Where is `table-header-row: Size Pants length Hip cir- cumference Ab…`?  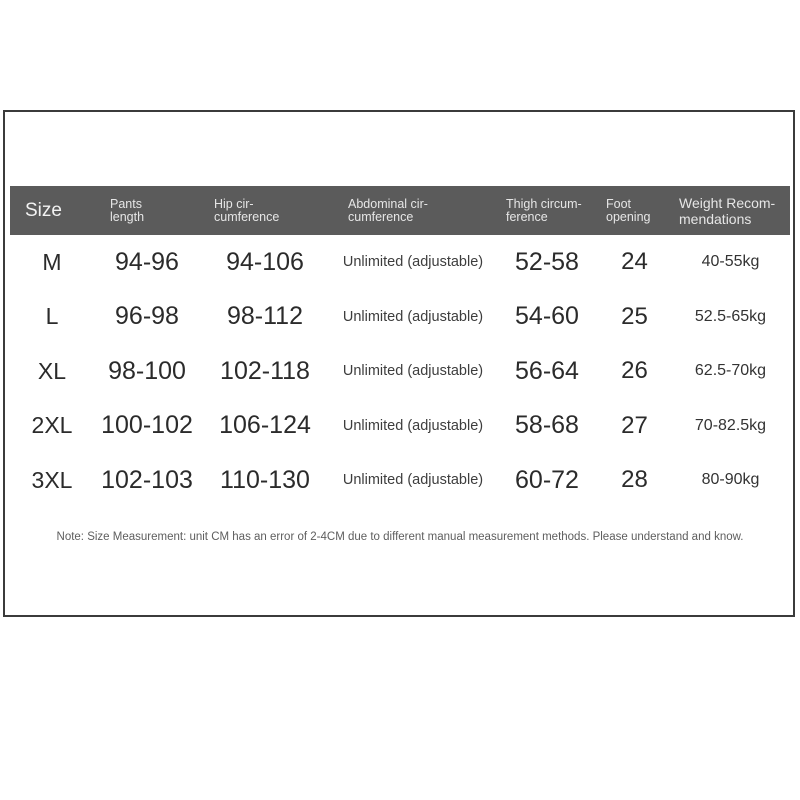
table-header-row: Size Pants length Hip cir- cumference Ab… is located at coordinates (400, 210).